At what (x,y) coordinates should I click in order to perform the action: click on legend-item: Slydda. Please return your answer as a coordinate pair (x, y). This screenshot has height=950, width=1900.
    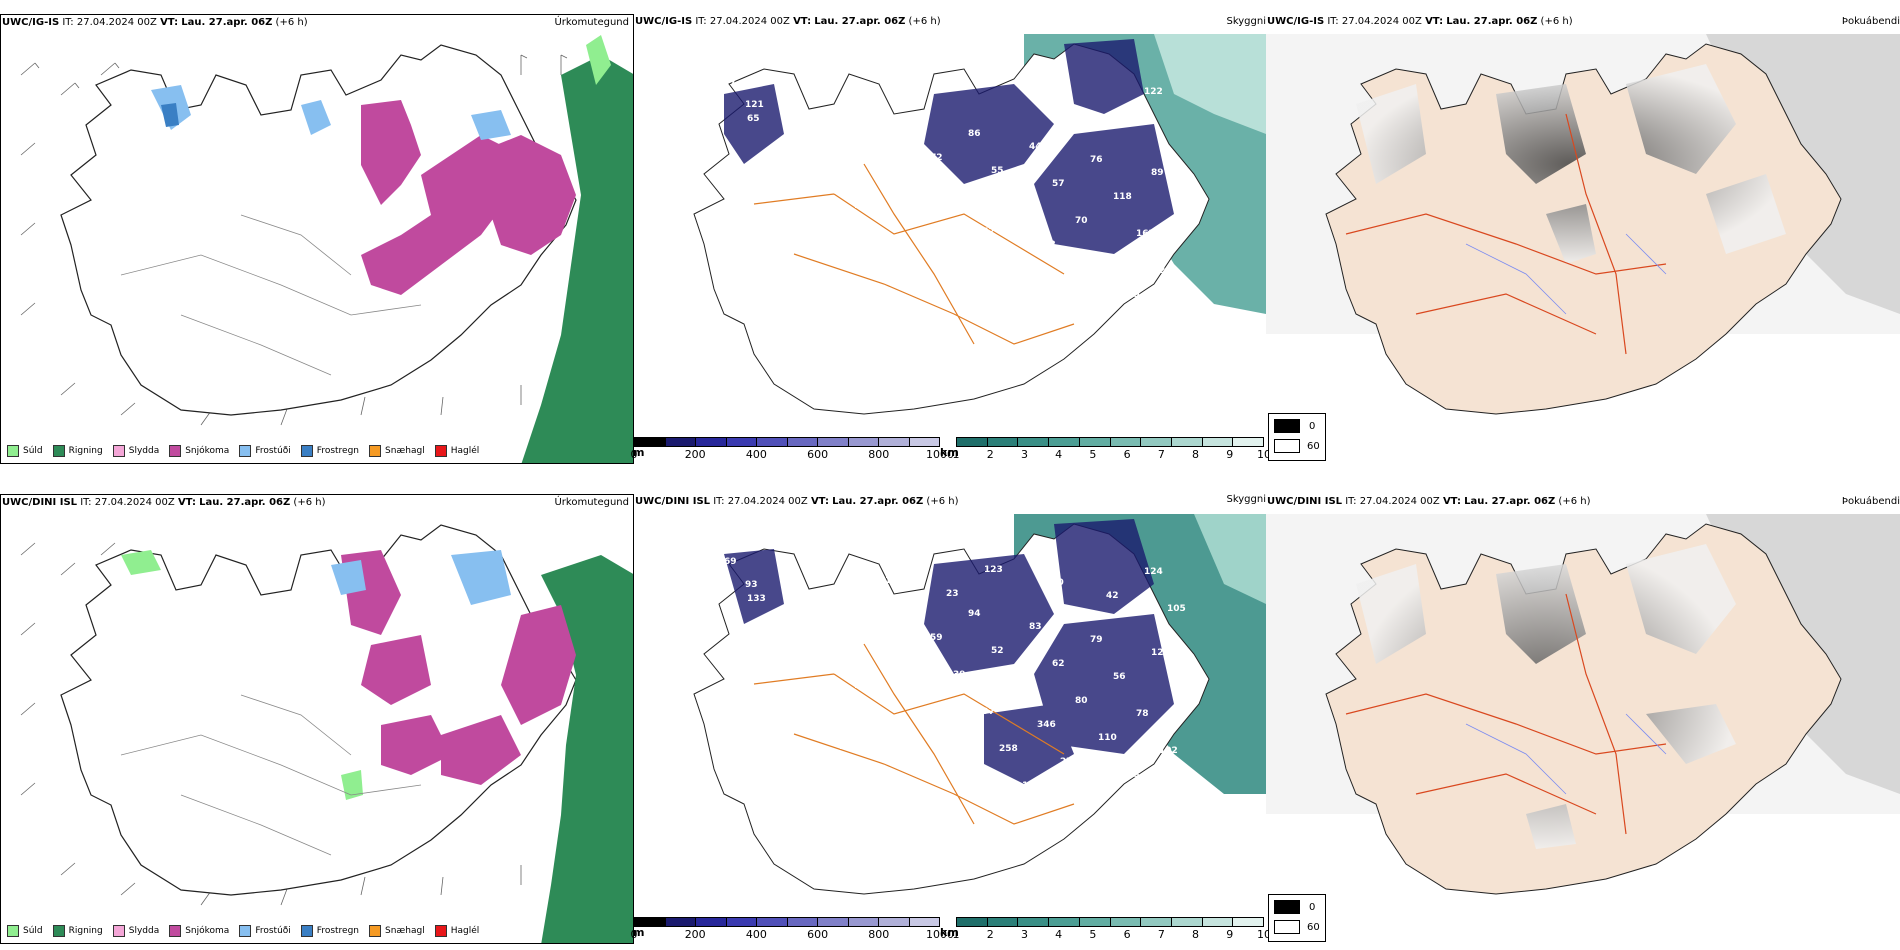
    Looking at the image, I should click on (135, 451).